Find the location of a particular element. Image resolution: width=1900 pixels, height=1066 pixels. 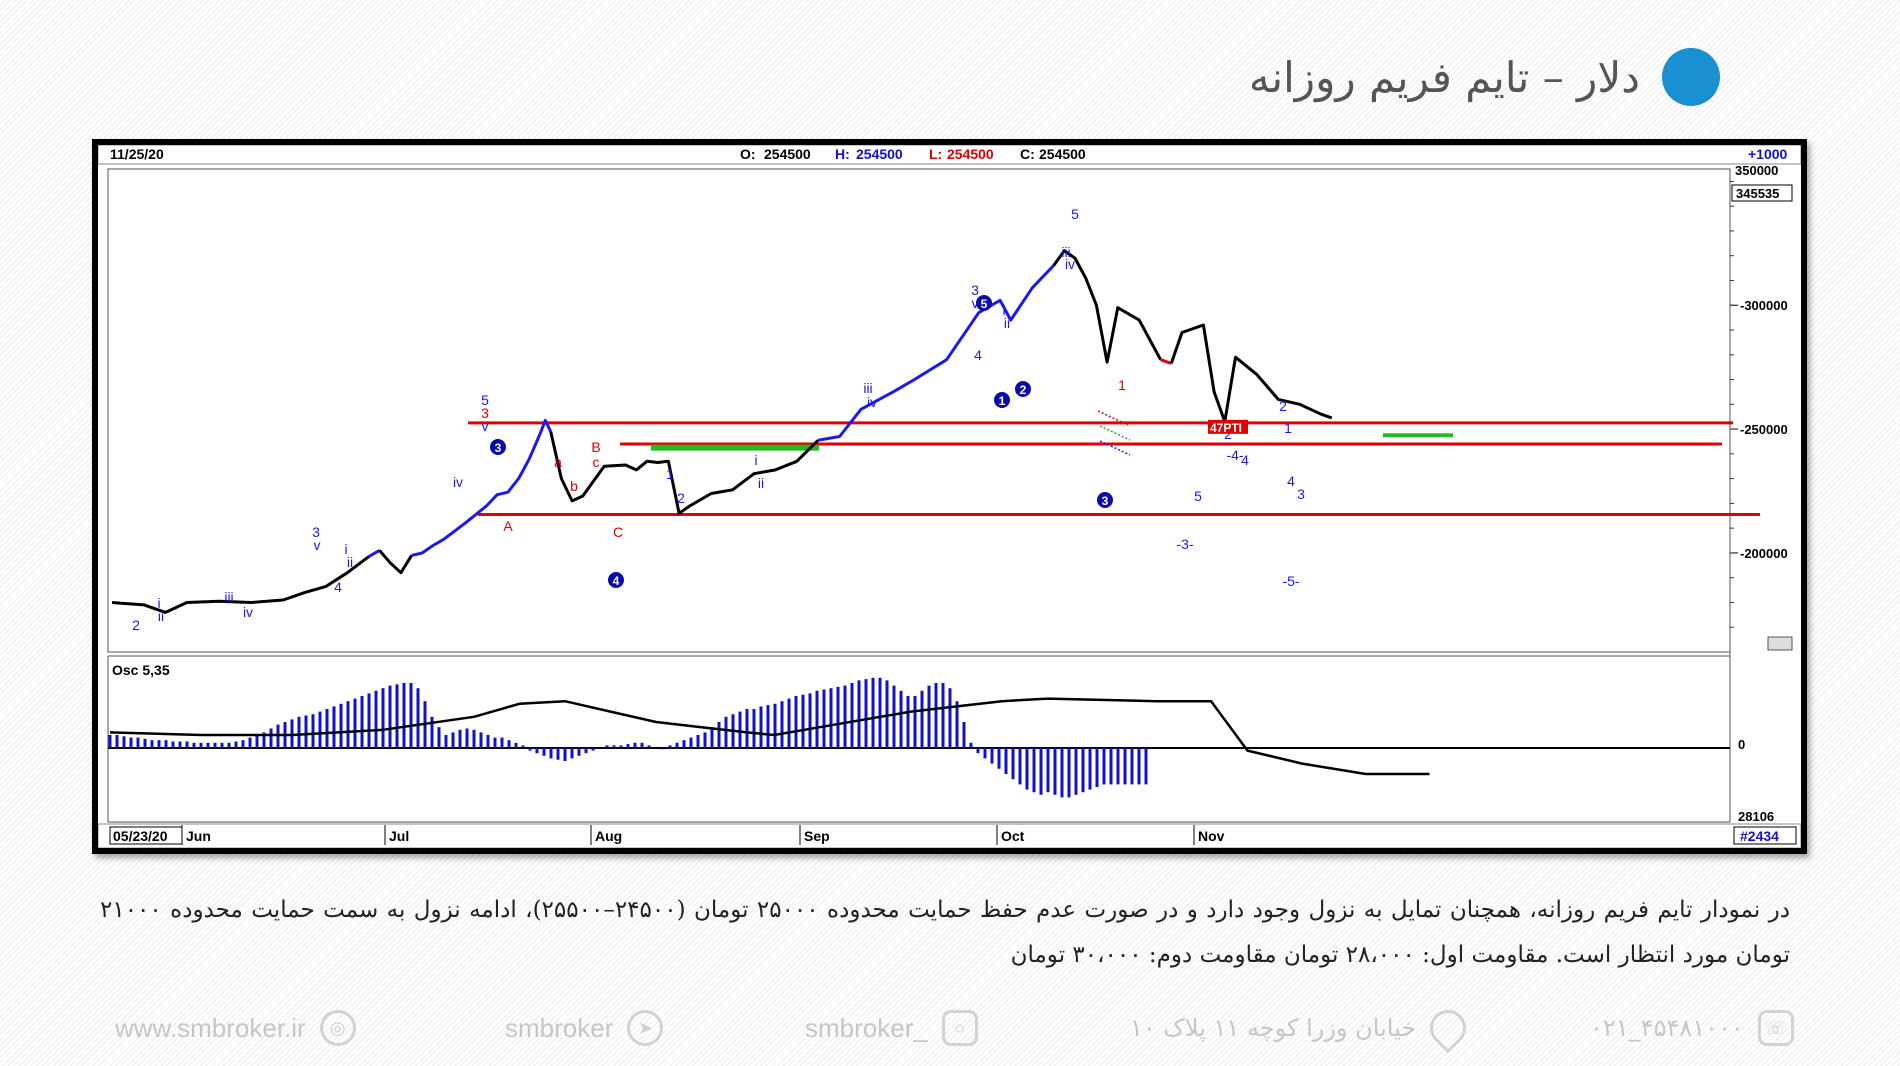

osc-signal-path is located at coordinates (769, 736).